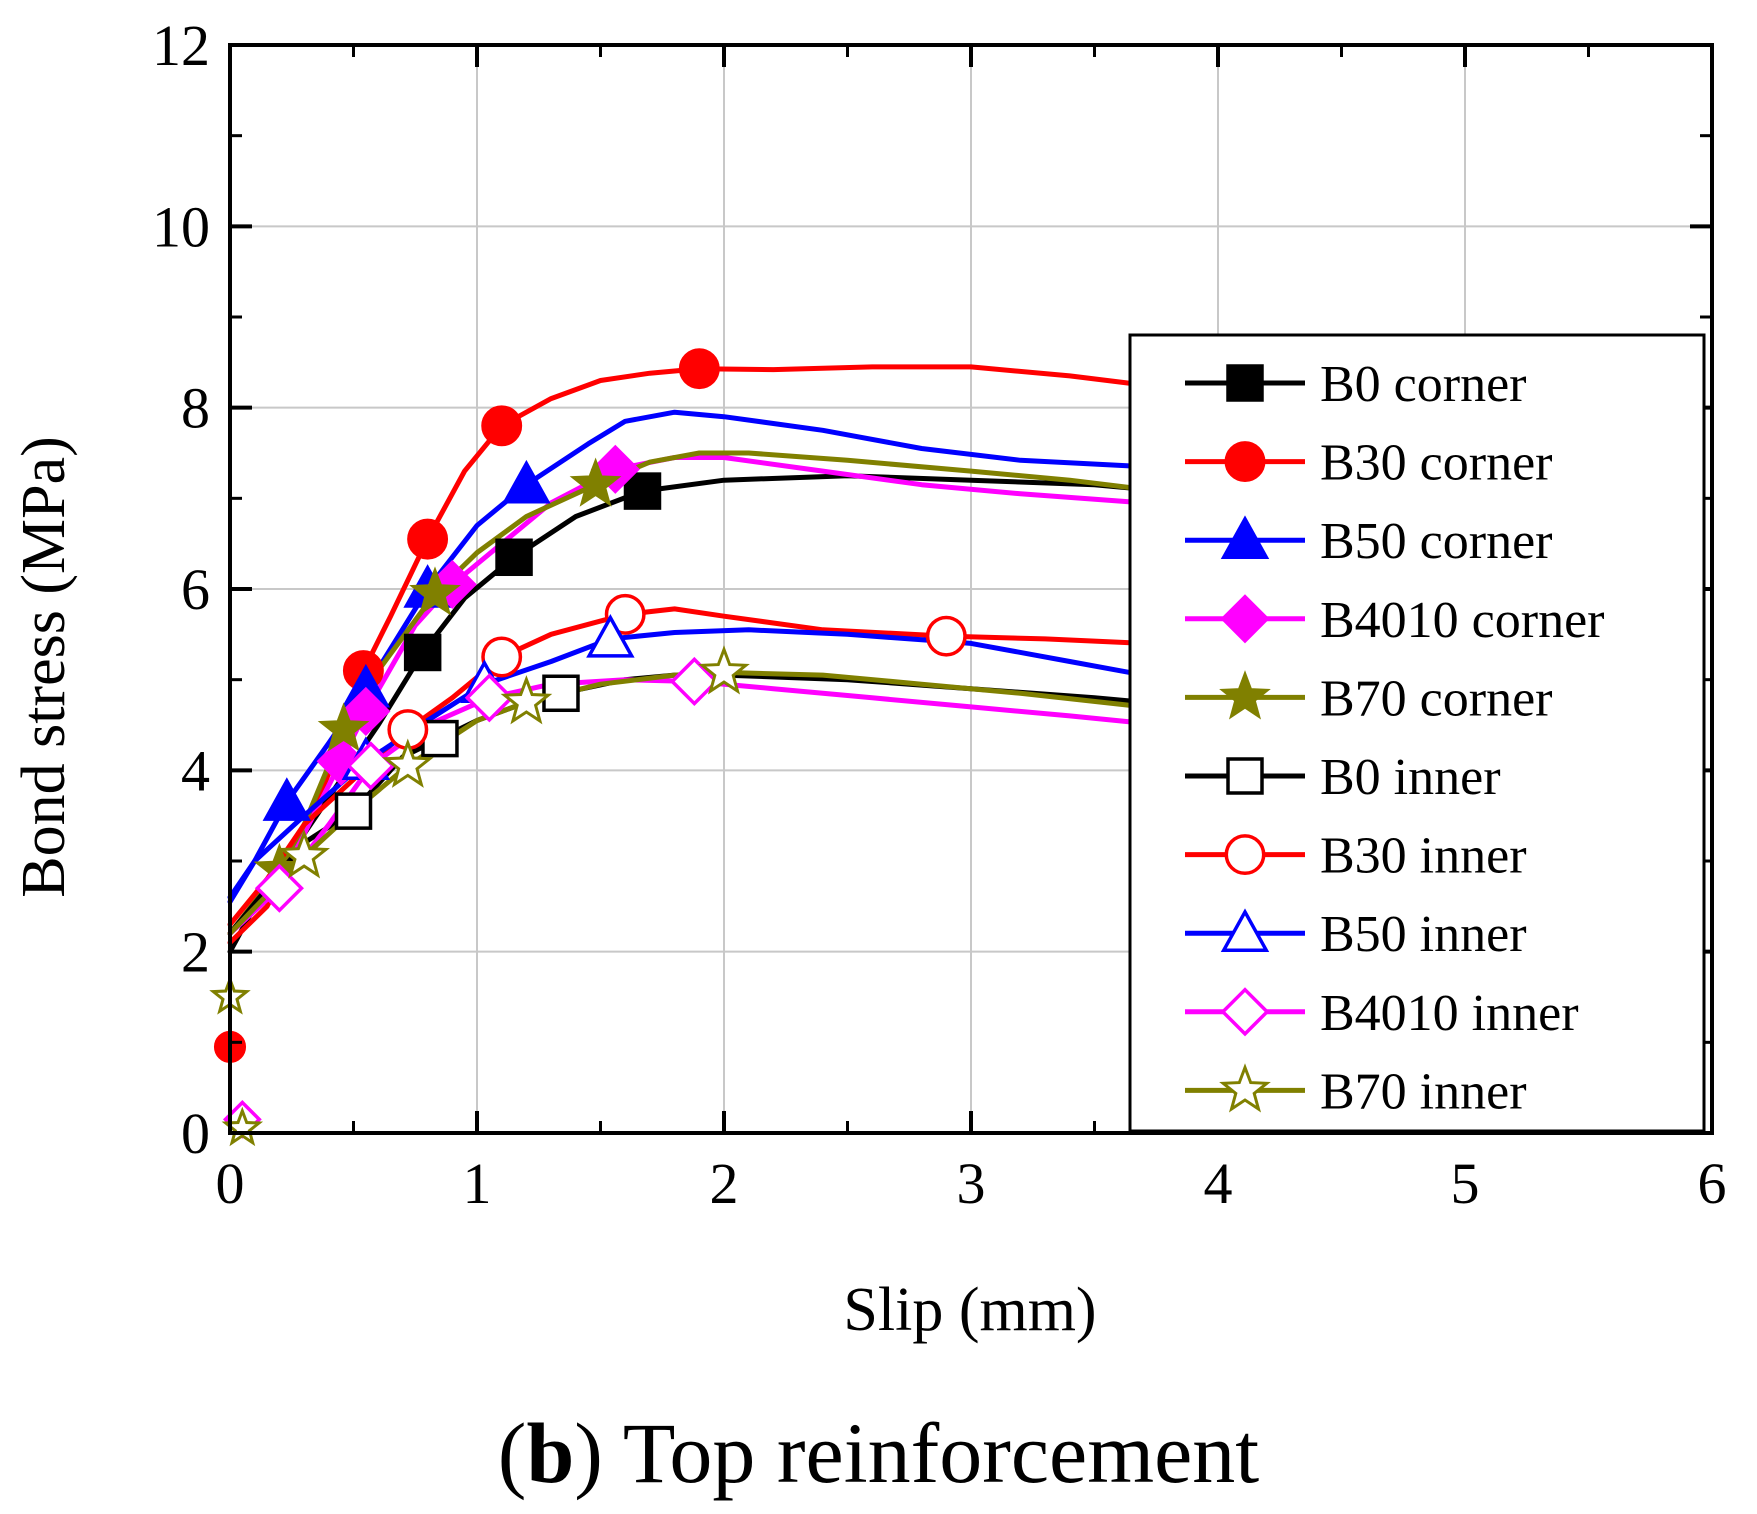  What do you see at coordinates (181, 45) in the screenshot?
I see `y-tick-label: 12` at bounding box center [181, 45].